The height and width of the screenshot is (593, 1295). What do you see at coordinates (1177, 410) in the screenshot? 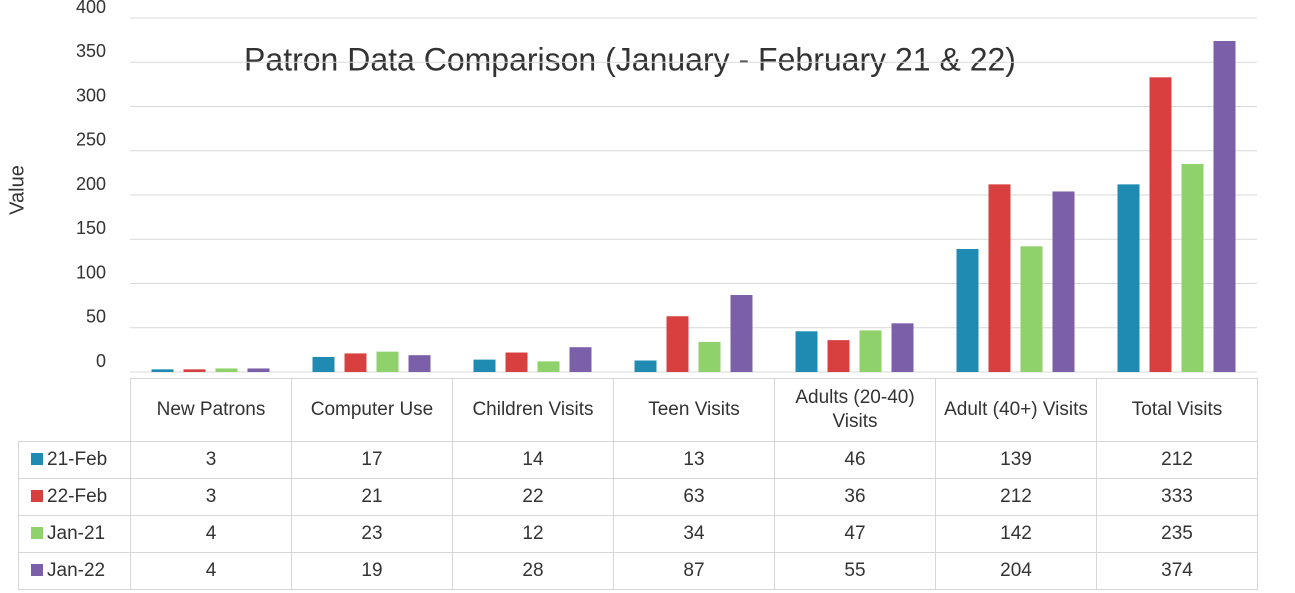
I see `category-label: Total Visits` at bounding box center [1177, 410].